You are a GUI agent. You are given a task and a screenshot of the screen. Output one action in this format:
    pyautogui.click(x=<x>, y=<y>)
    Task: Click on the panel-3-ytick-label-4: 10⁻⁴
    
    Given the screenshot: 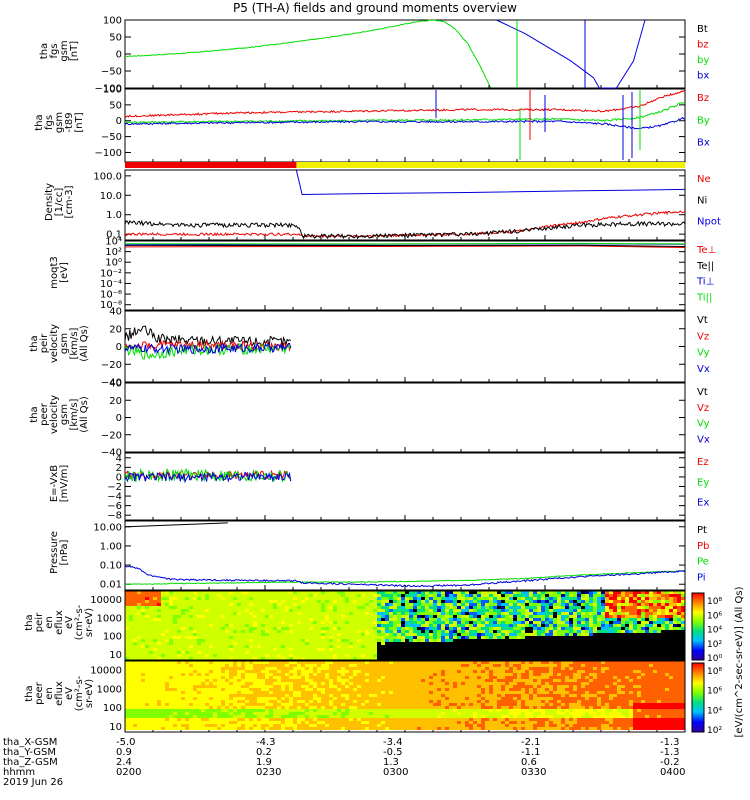 What is the action you would take?
    pyautogui.click(x=111, y=284)
    